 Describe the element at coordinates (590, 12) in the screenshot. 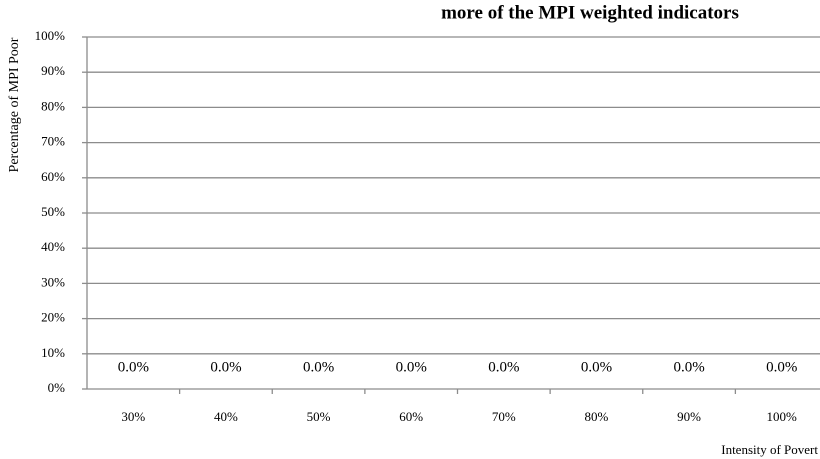

I see `chart-title: more of the MPI weighted indicators` at that location.